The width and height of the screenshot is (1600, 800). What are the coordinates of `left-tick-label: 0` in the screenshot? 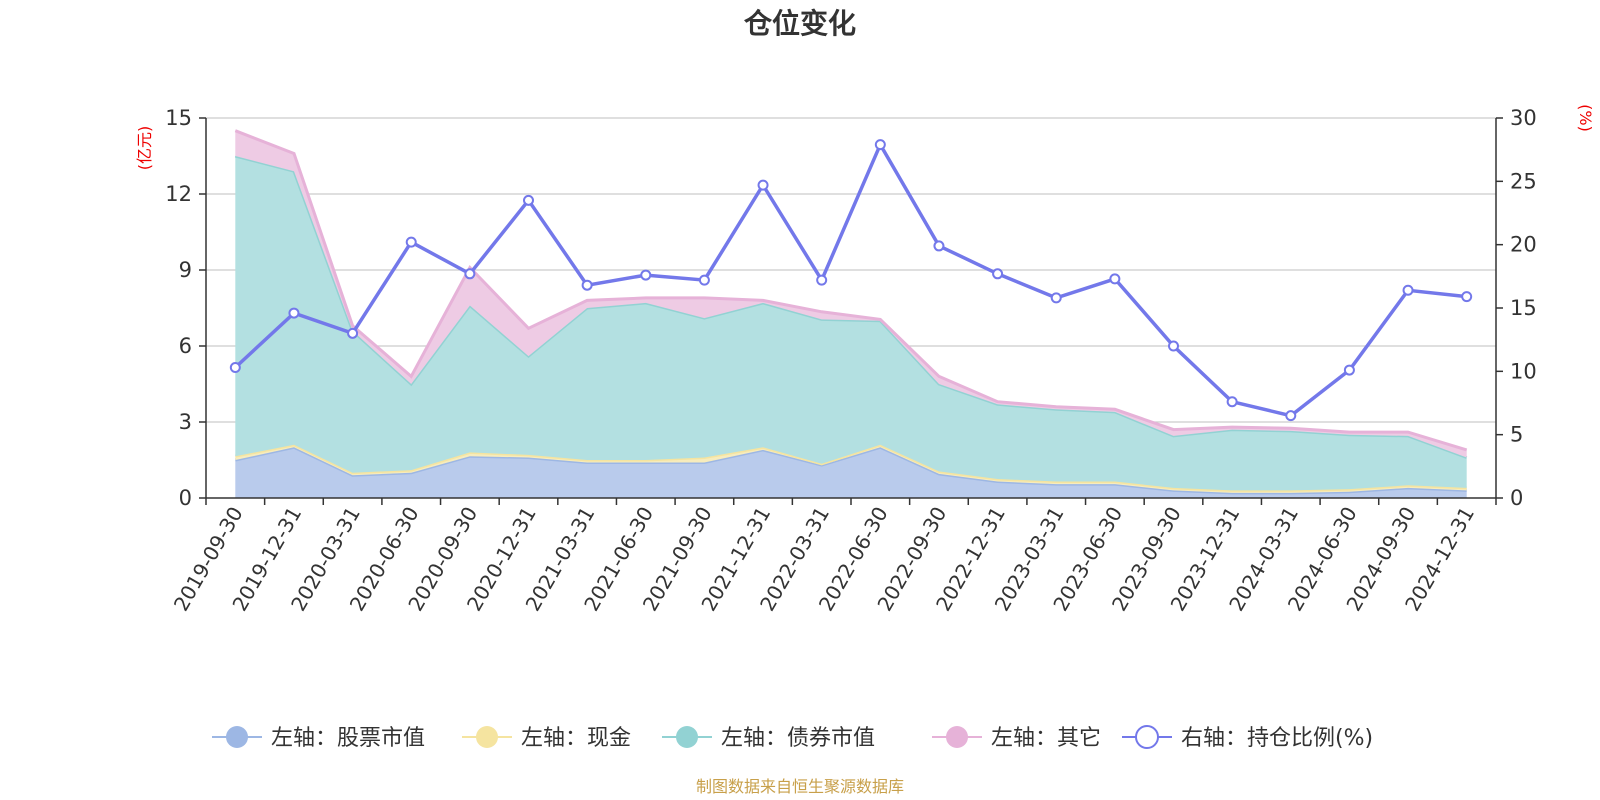 It's located at (185, 498).